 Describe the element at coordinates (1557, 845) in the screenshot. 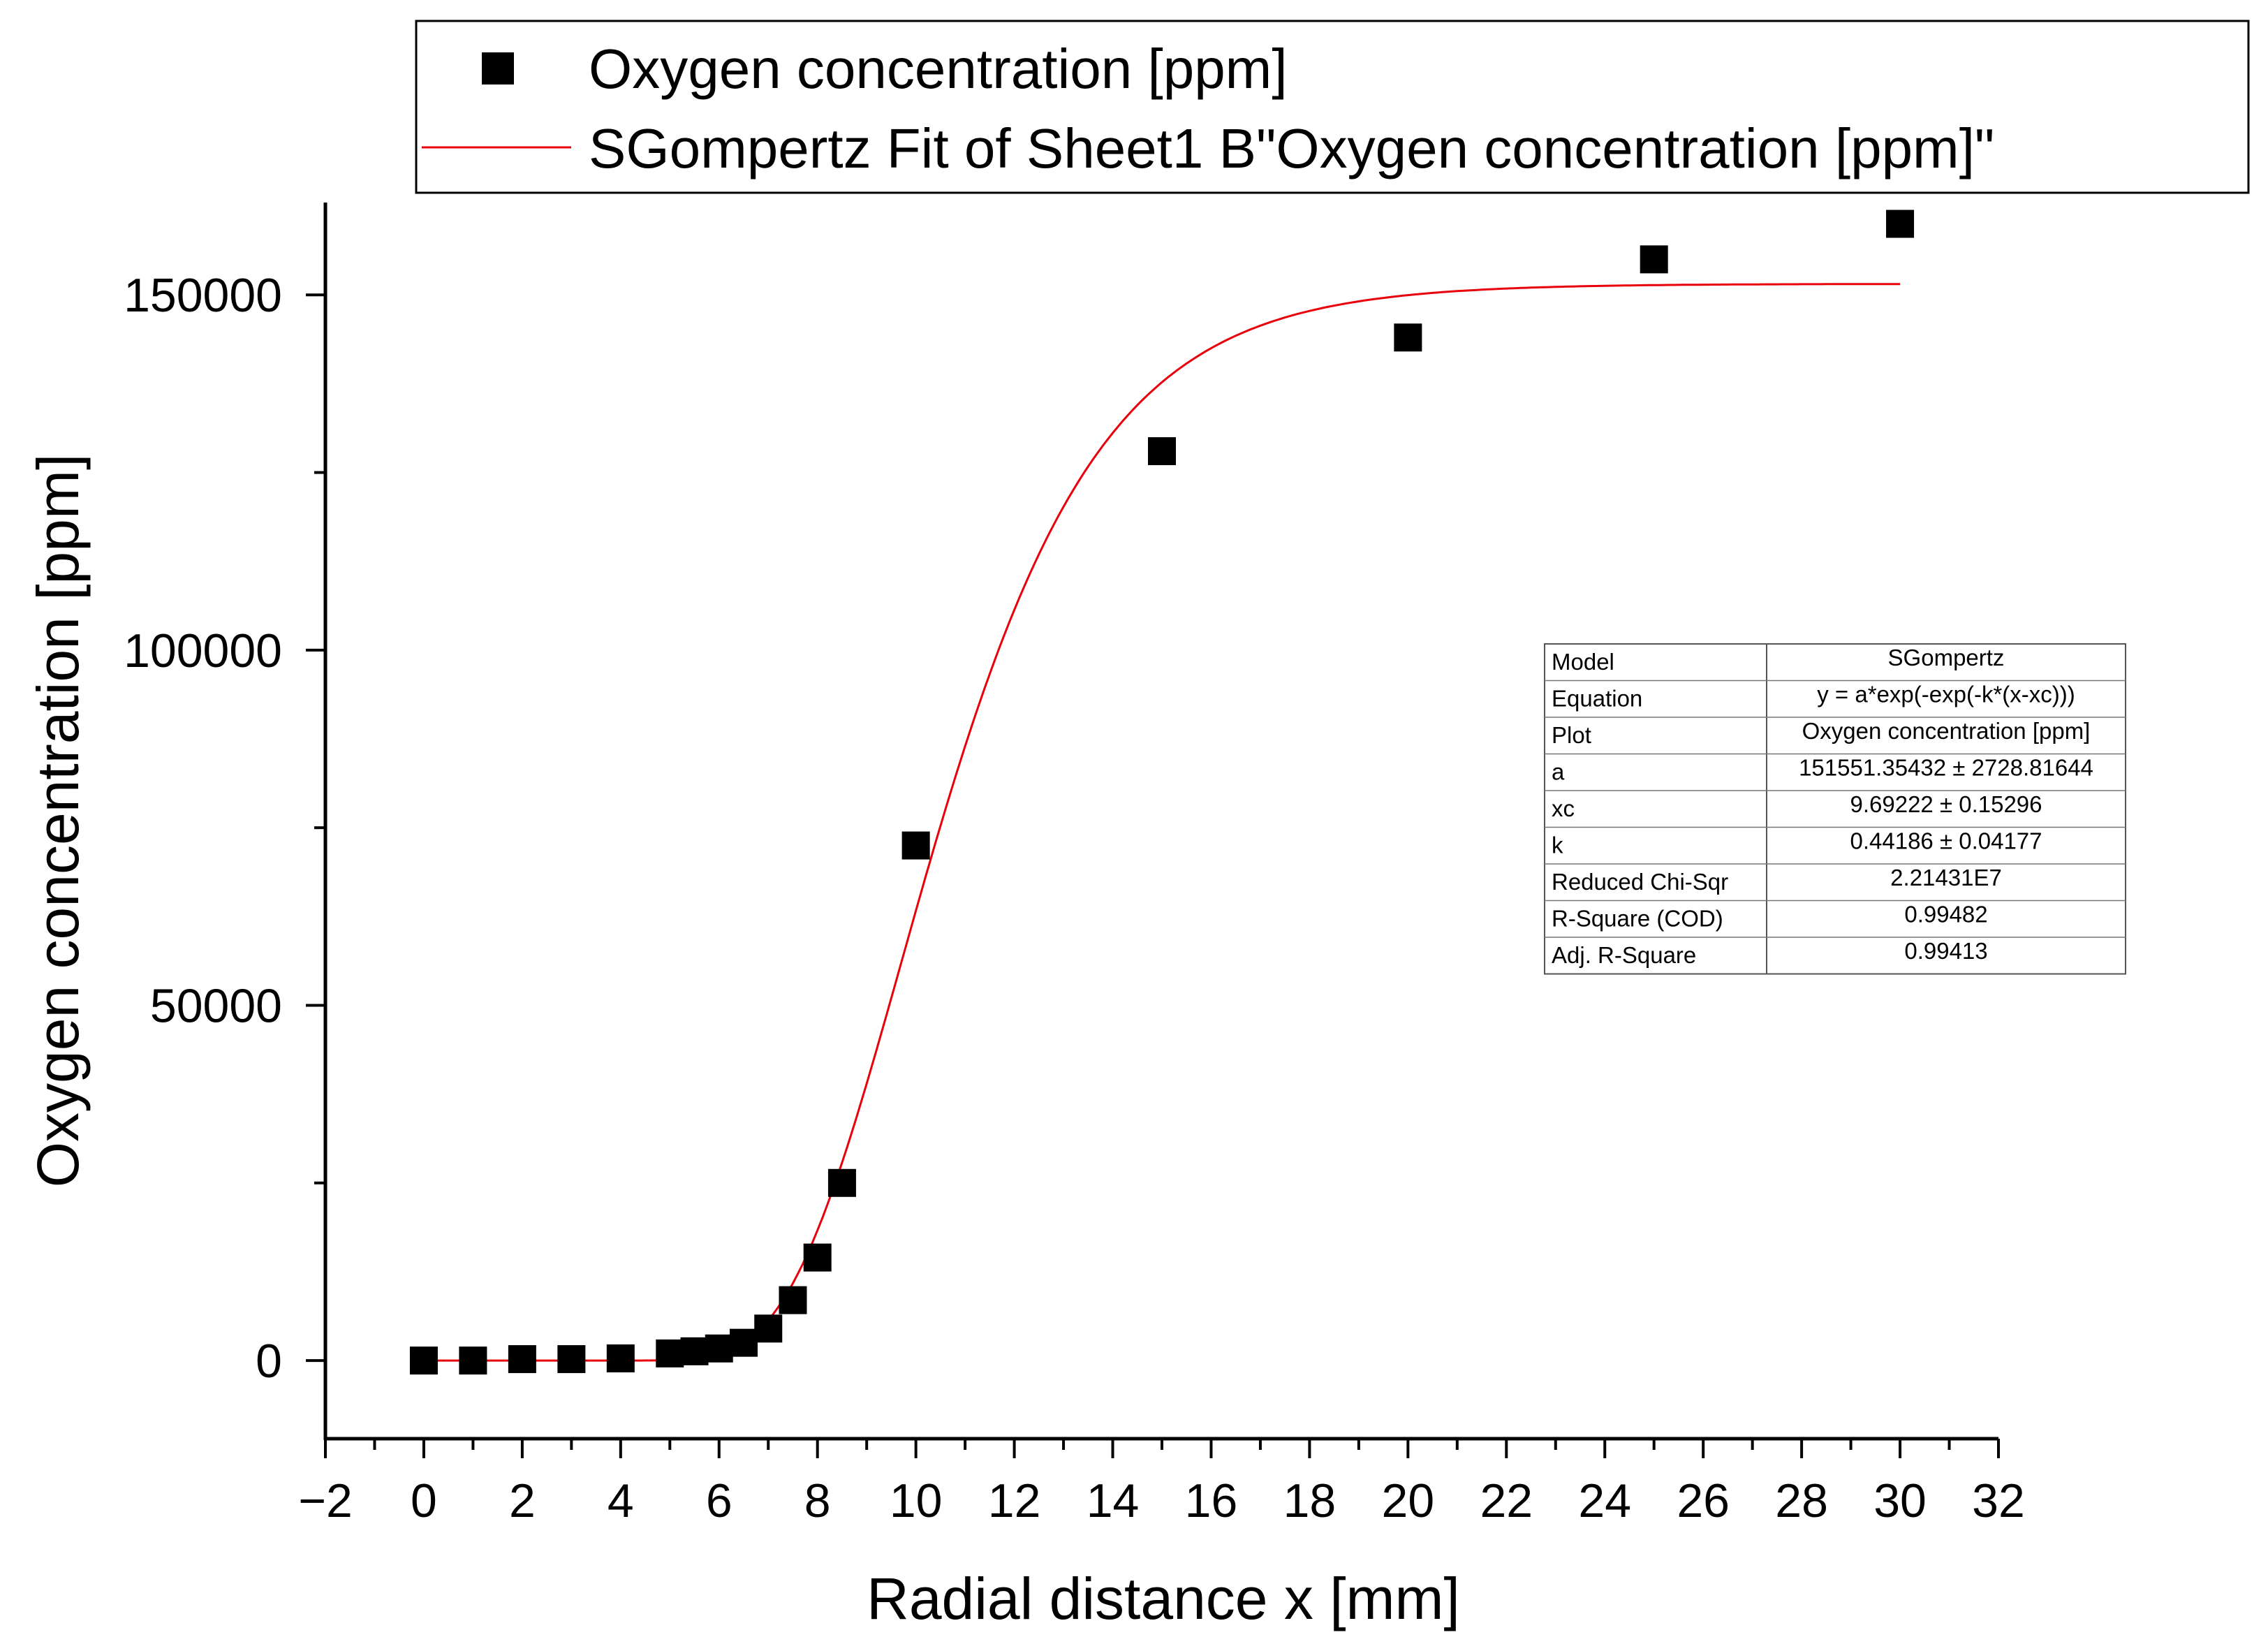

I see `table-cell-label: k` at that location.